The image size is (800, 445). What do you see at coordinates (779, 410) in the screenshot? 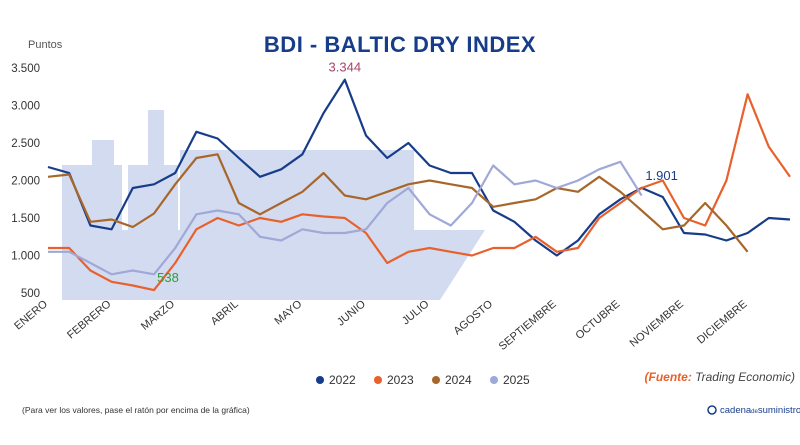
I see `logo-part: suministro` at bounding box center [779, 410].